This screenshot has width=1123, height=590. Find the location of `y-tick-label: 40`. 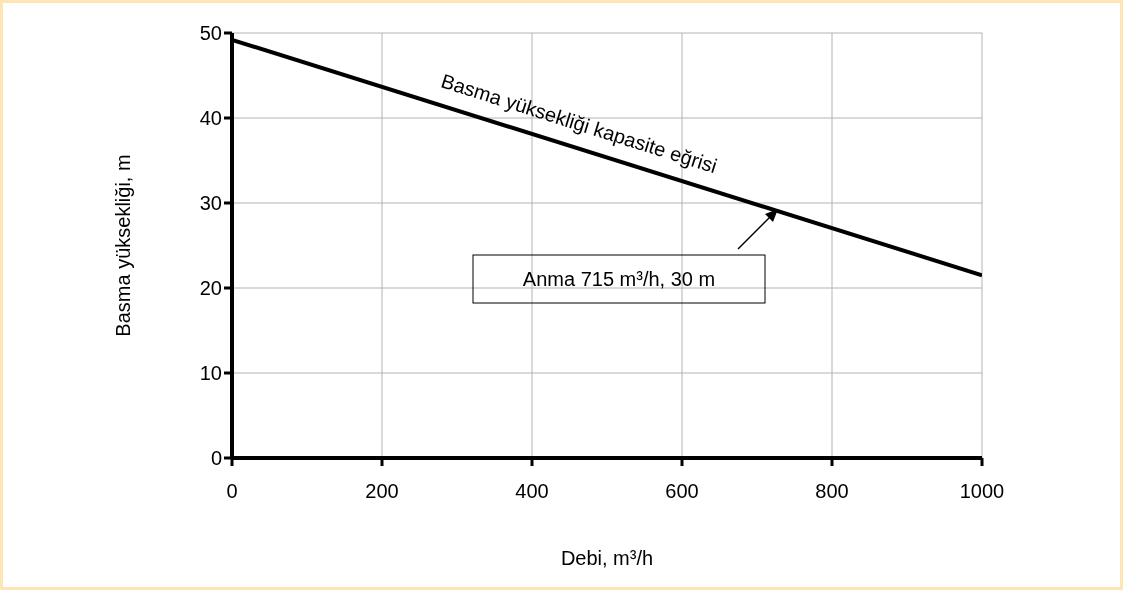

y-tick-label: 40 is located at coordinates (210, 118).